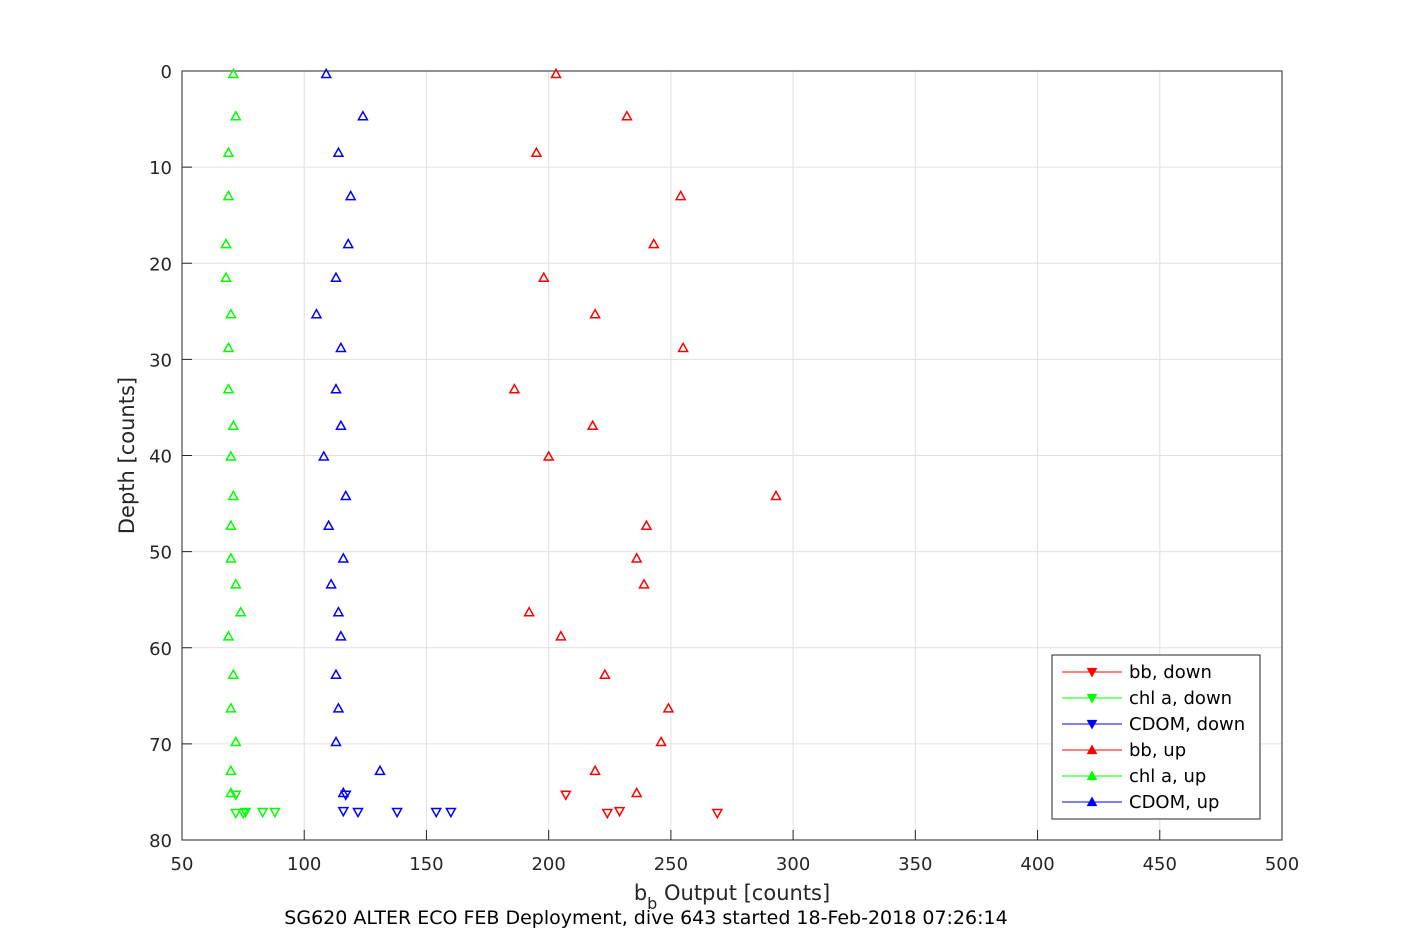 This screenshot has width=1417, height=945. I want to click on x-tick-label: 400, so click(1037, 864).